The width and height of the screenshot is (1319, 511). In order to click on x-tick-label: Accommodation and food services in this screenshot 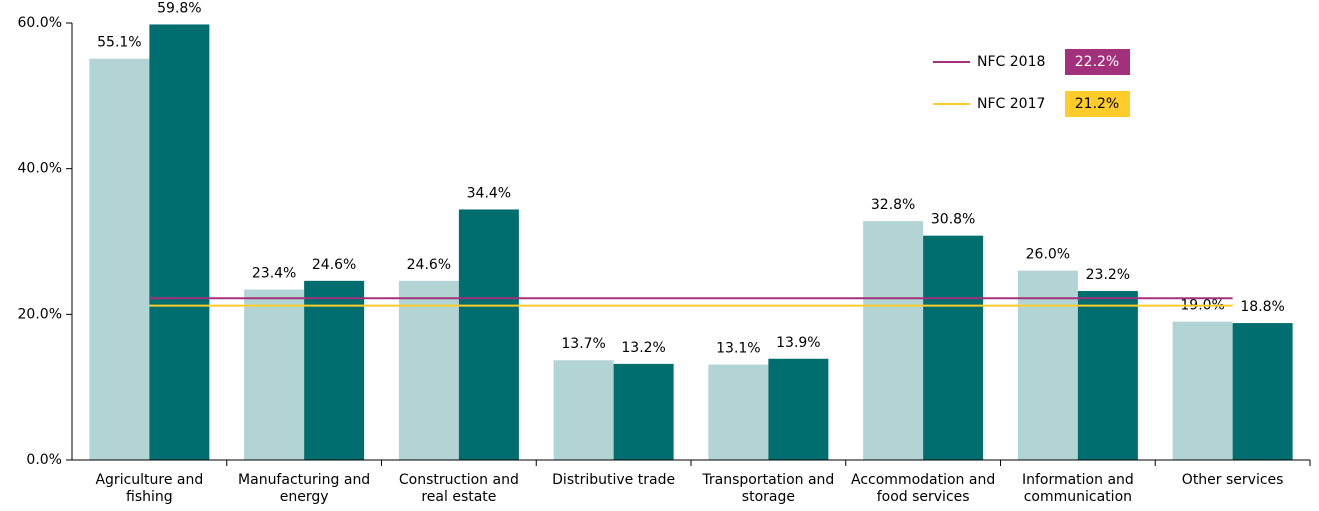, I will do `click(923, 488)`.